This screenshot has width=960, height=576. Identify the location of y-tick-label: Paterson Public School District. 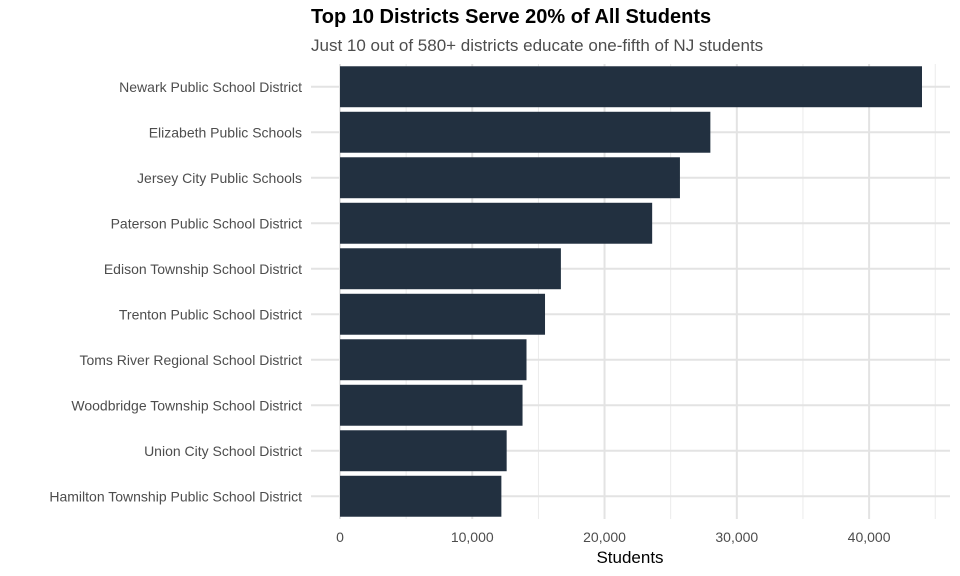
(207, 223).